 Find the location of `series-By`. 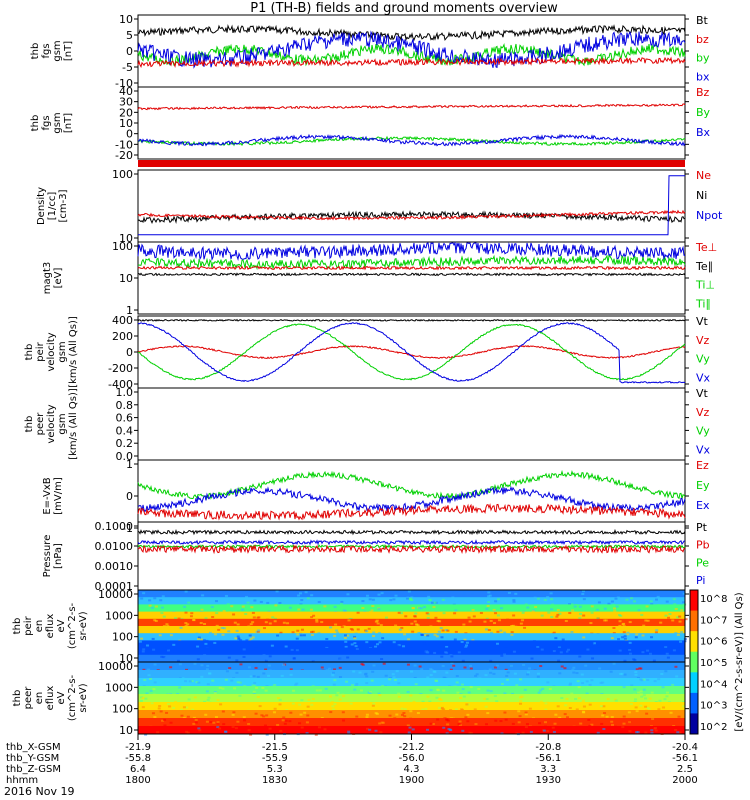

series-By is located at coordinates (411, 141).